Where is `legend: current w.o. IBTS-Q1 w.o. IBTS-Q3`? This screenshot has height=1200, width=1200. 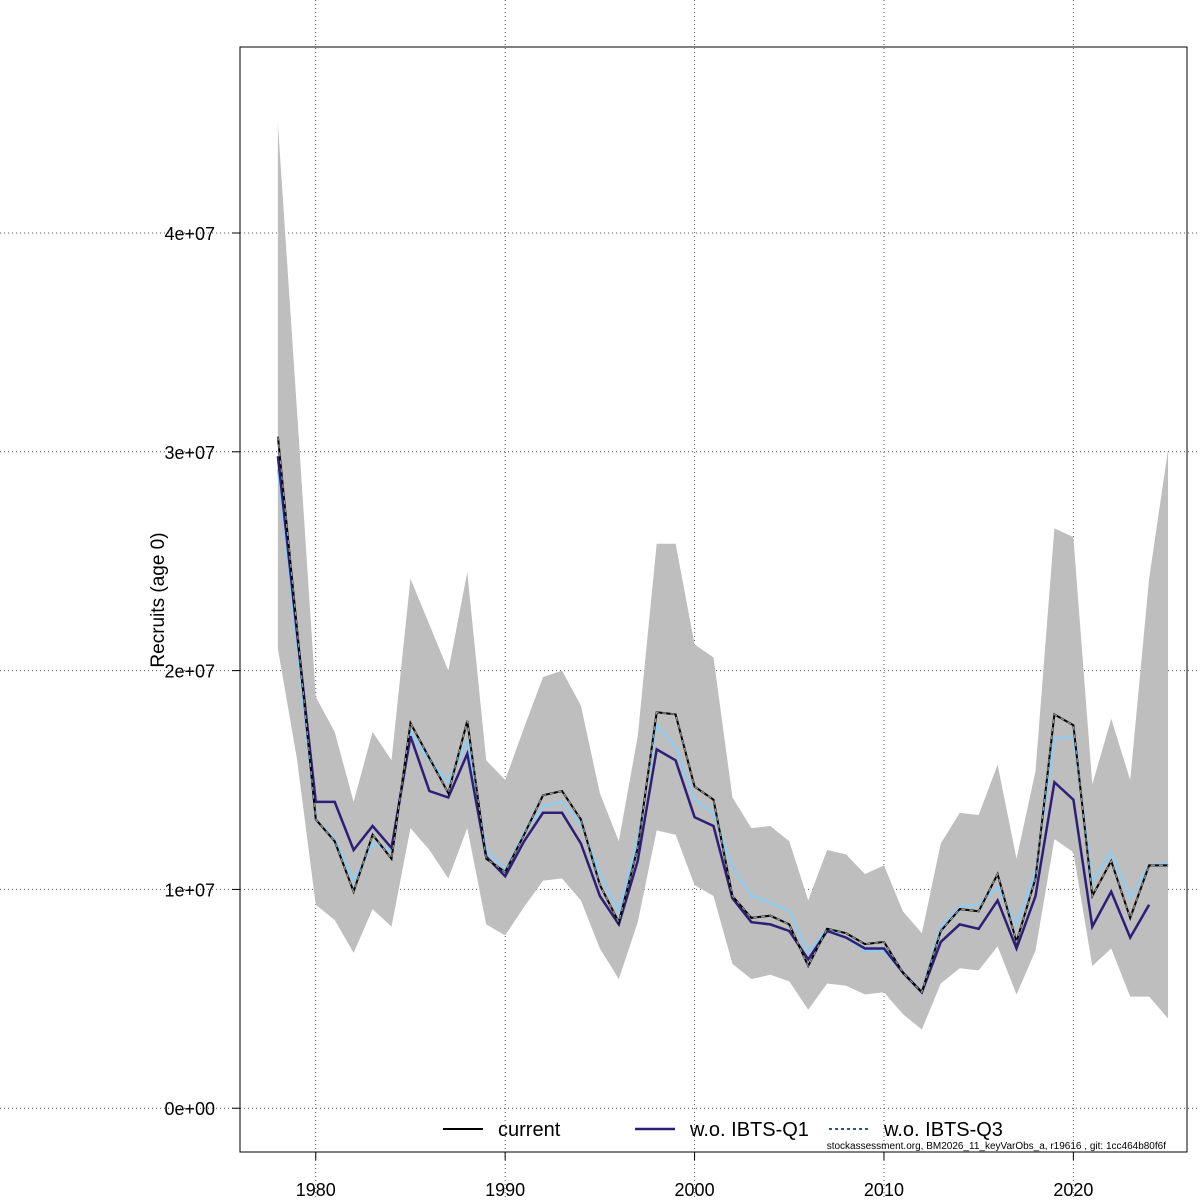
legend: current w.o. IBTS-Q1 w.o. IBTS-Q3 is located at coordinates (723, 1130).